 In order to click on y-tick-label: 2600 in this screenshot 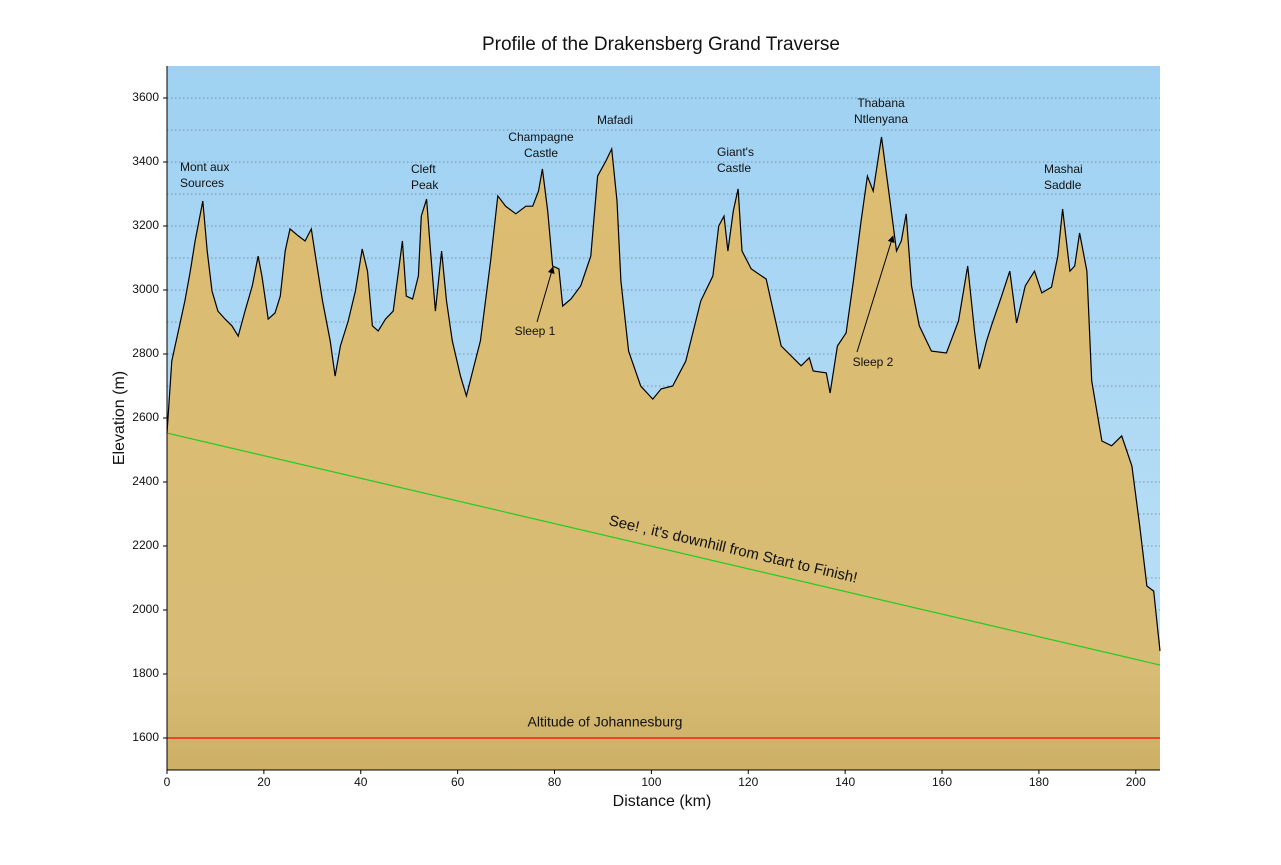, I will do `click(145, 417)`.